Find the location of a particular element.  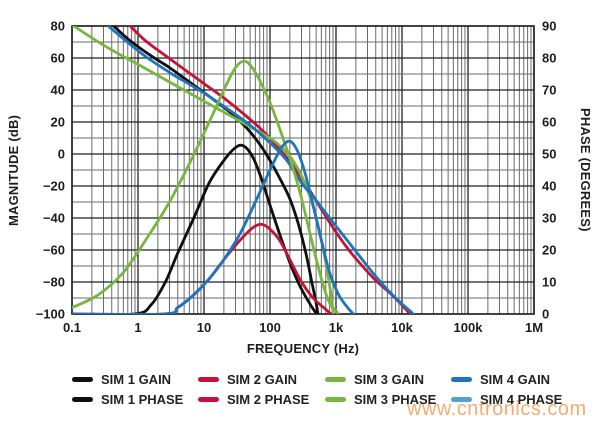

legend-label: SIM 3 GAIN is located at coordinates (389, 379).